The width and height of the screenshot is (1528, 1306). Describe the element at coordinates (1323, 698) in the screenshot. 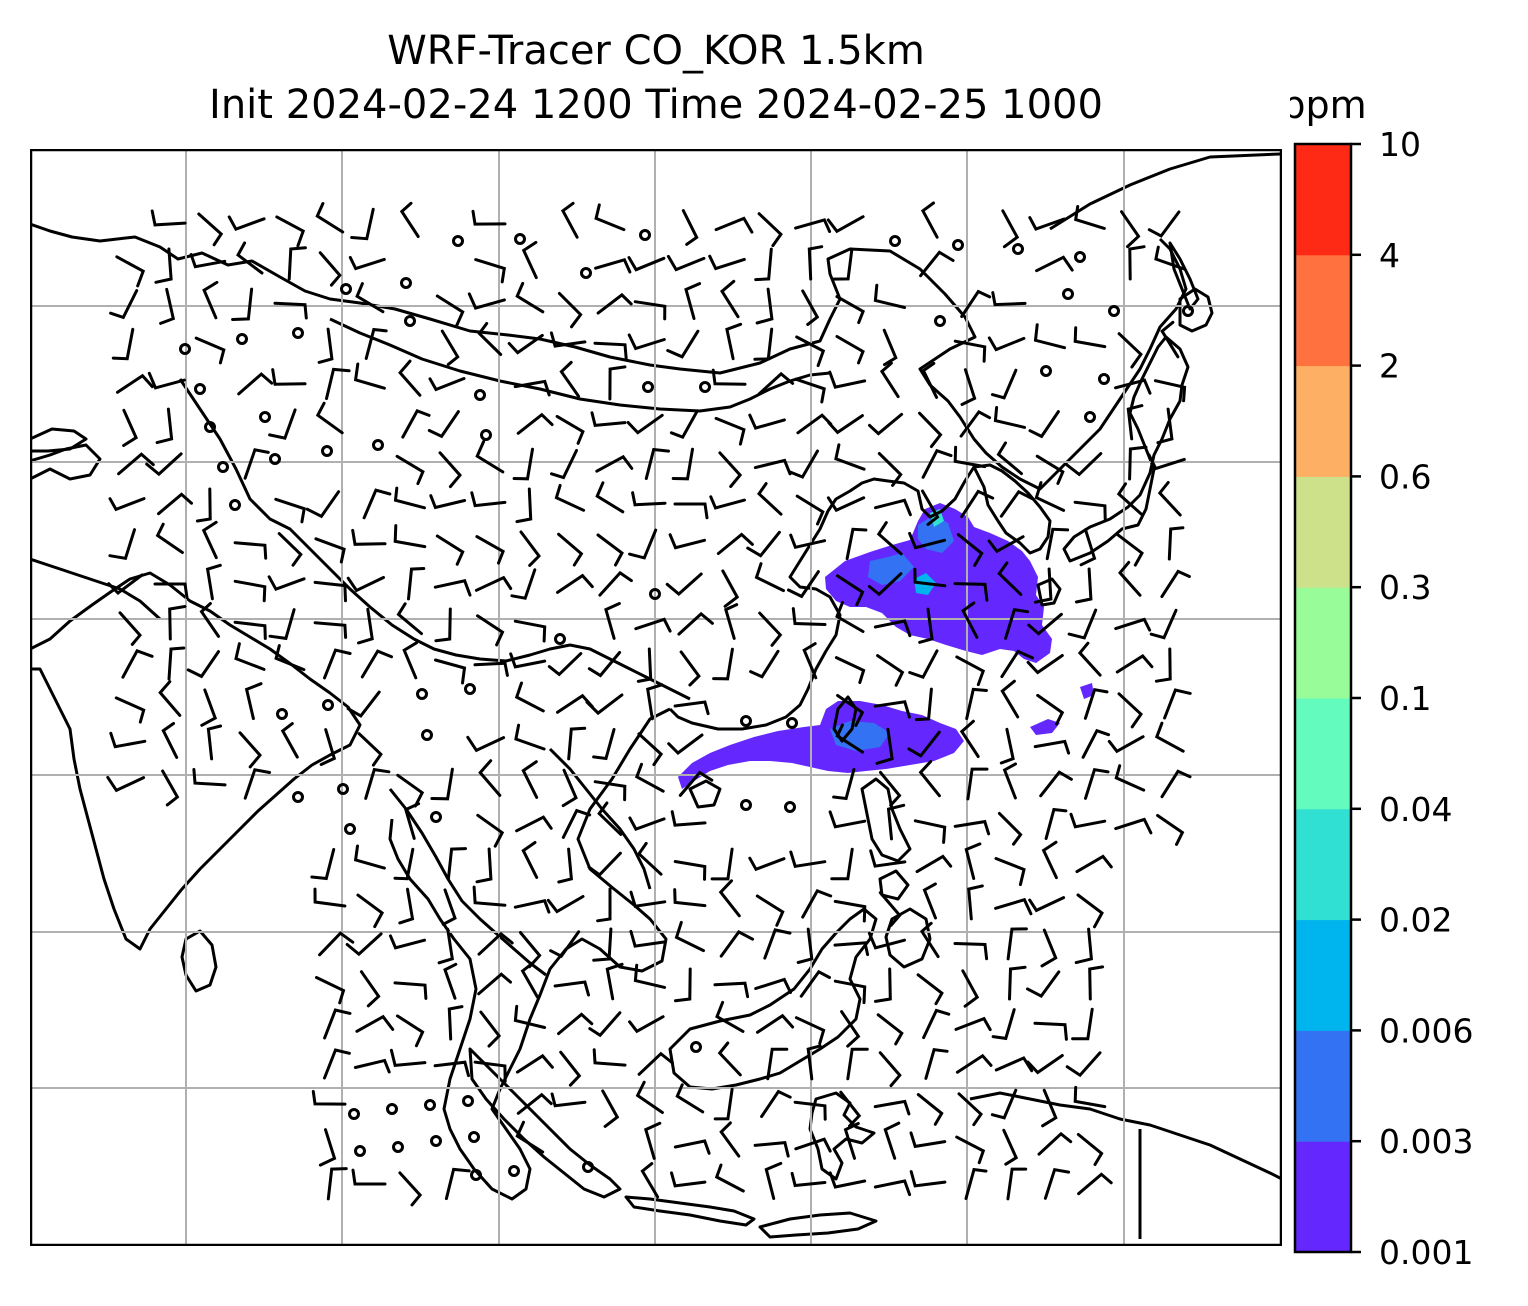

I see `colorbar-segments` at that location.